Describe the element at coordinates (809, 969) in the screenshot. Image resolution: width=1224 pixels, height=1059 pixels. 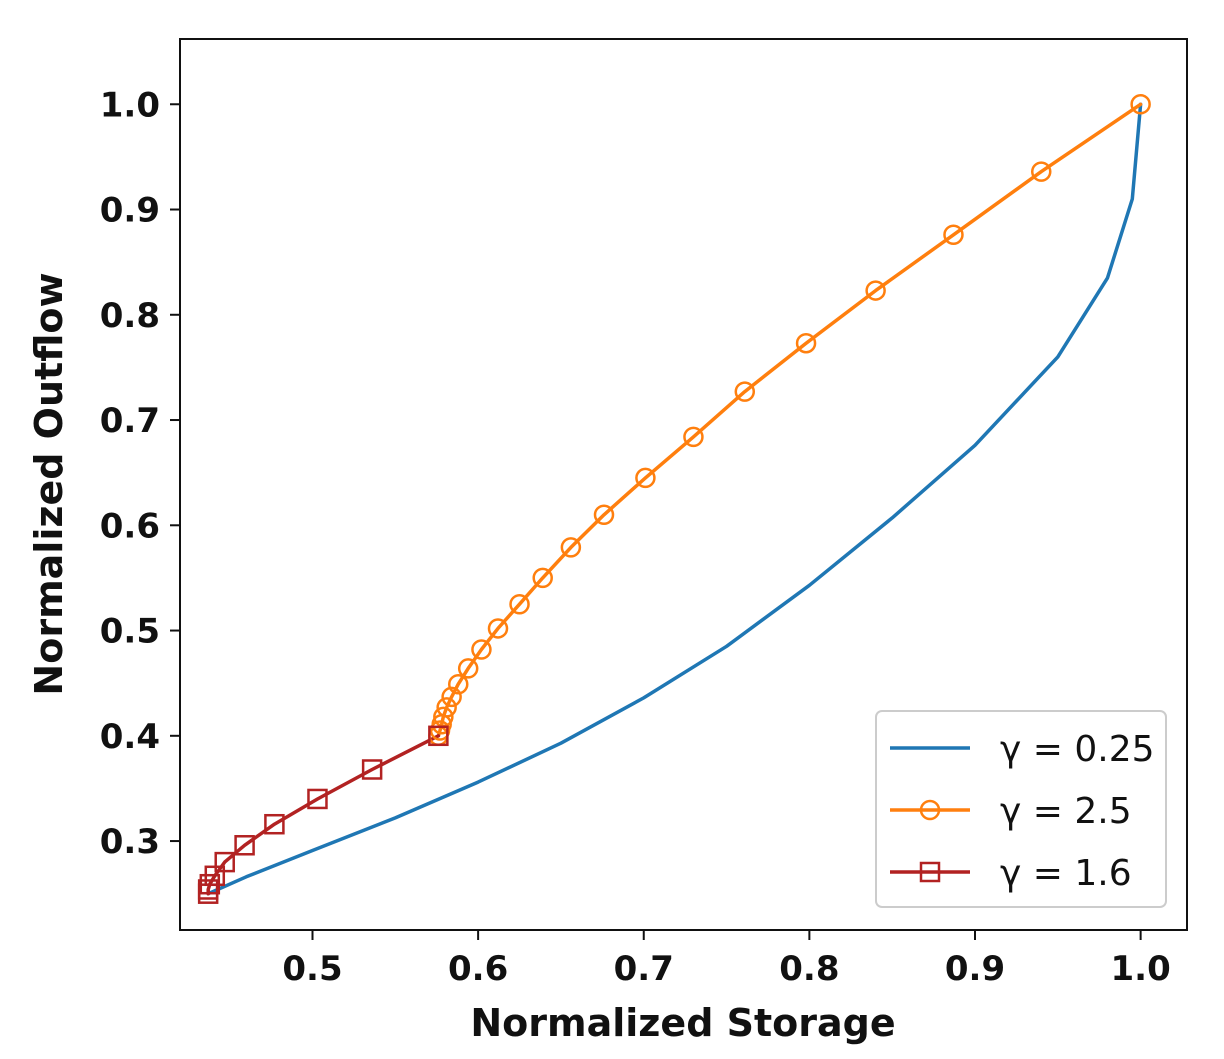
I see `x-tick-label: 0.8` at that location.